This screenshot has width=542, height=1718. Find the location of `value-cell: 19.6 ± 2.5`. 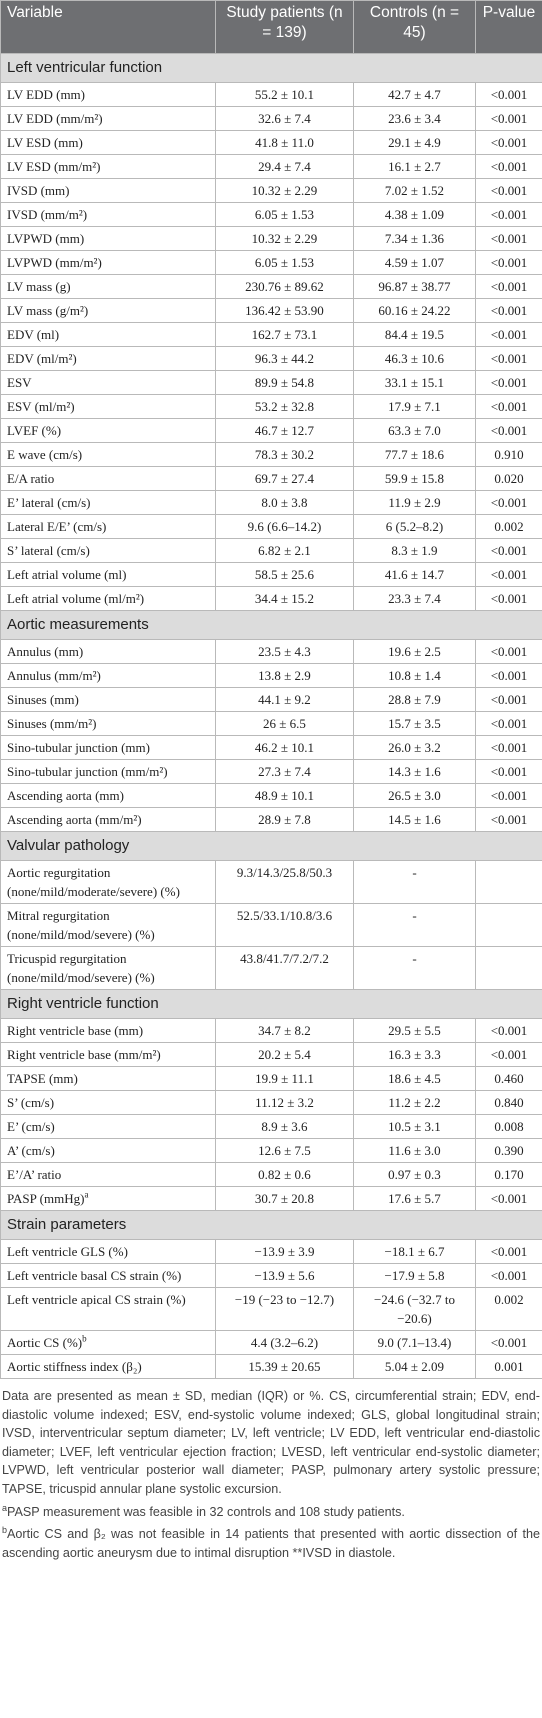

value-cell: 19.6 ± 2.5 is located at coordinates (414, 651).